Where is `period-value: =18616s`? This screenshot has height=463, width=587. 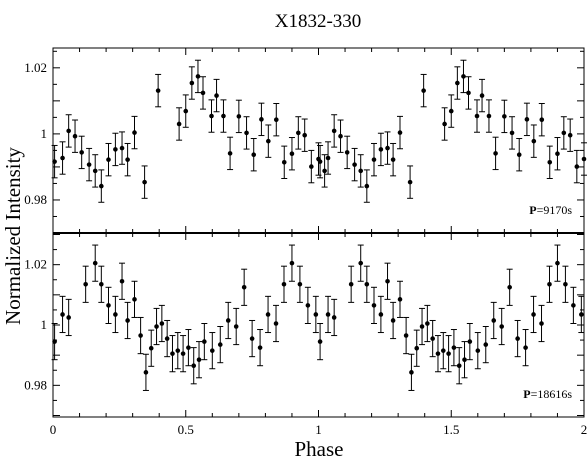 period-value: =18616s is located at coordinates (552, 394).